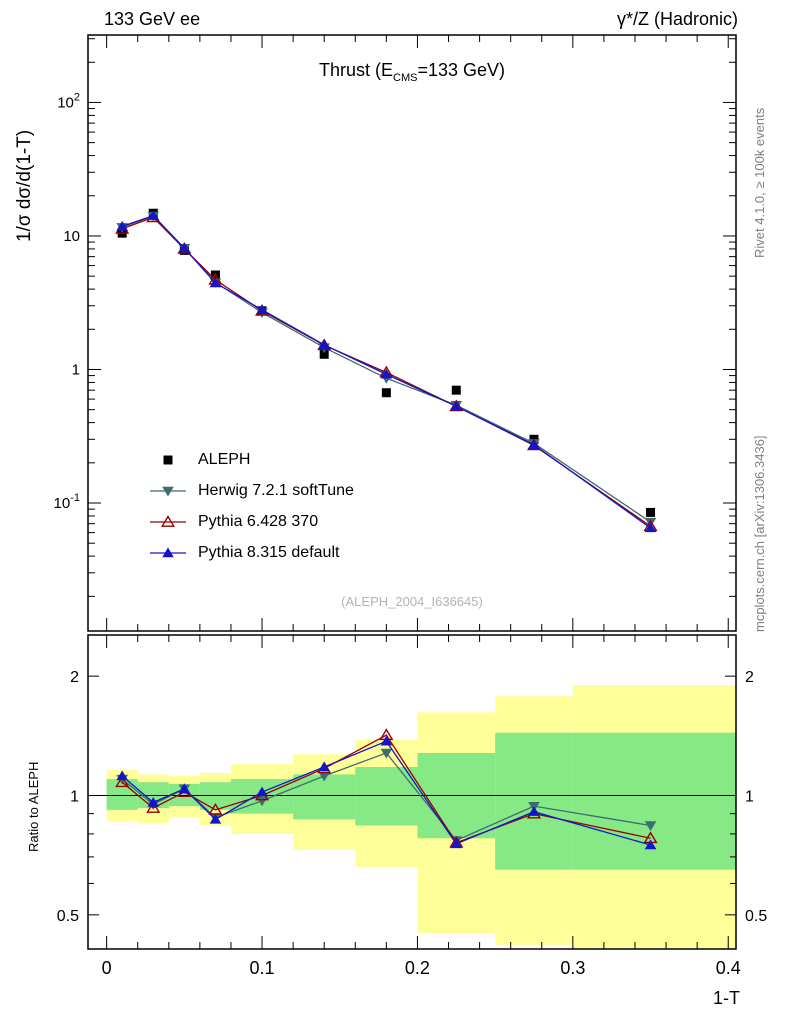 Image resolution: width=786 pixels, height=1024 pixels. What do you see at coordinates (461, 70) in the screenshot?
I see `plot-title-post: =133 GeV)` at bounding box center [461, 70].